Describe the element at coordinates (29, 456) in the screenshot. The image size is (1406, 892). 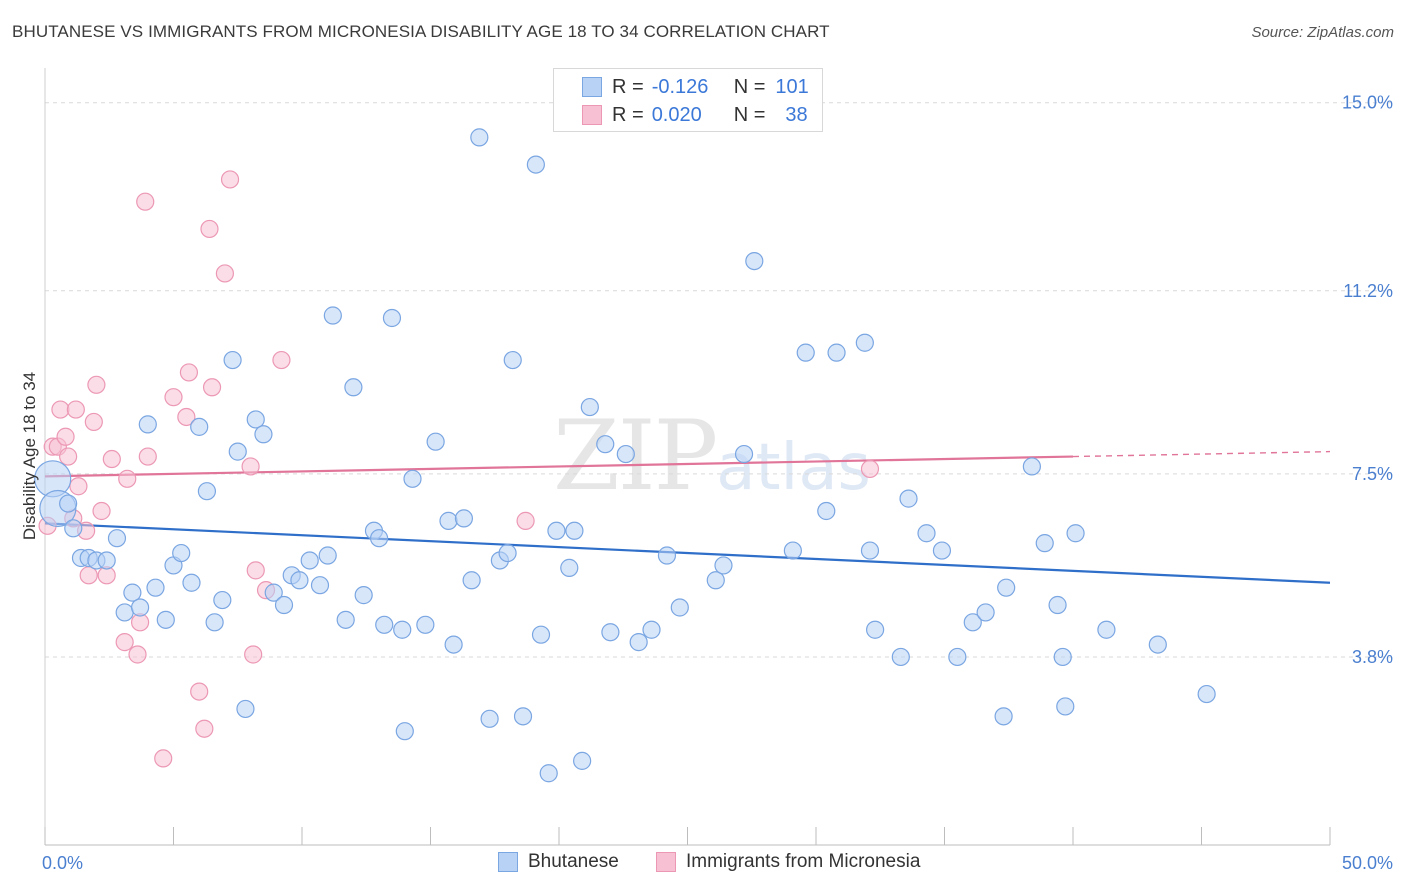
I see `y-axis-title: Disability Age 18 to 34` at that location.